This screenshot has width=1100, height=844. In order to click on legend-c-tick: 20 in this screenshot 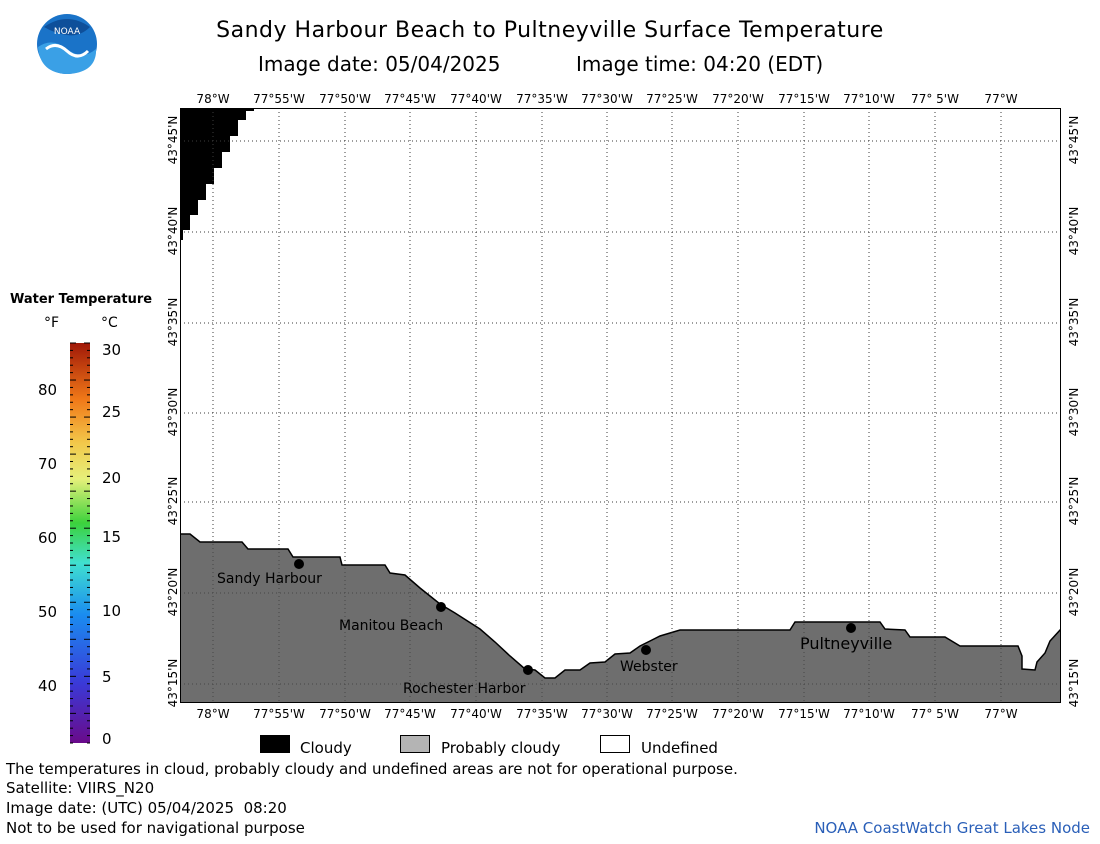, I will do `click(112, 478)`.